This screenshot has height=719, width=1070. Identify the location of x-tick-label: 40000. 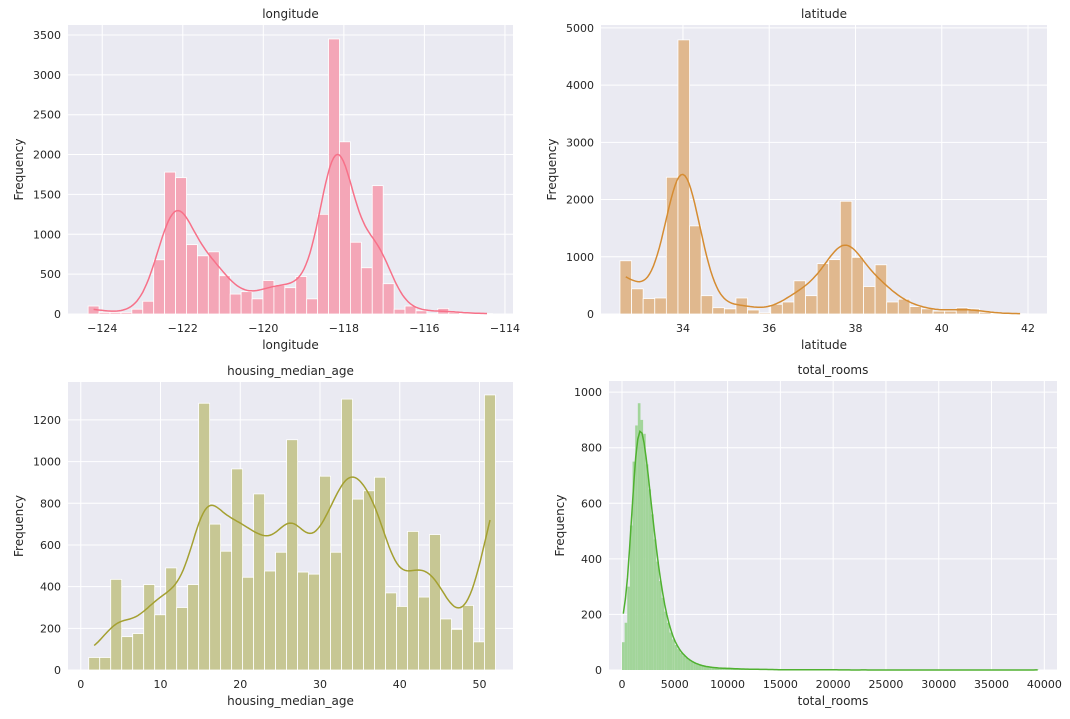
(1044, 684).